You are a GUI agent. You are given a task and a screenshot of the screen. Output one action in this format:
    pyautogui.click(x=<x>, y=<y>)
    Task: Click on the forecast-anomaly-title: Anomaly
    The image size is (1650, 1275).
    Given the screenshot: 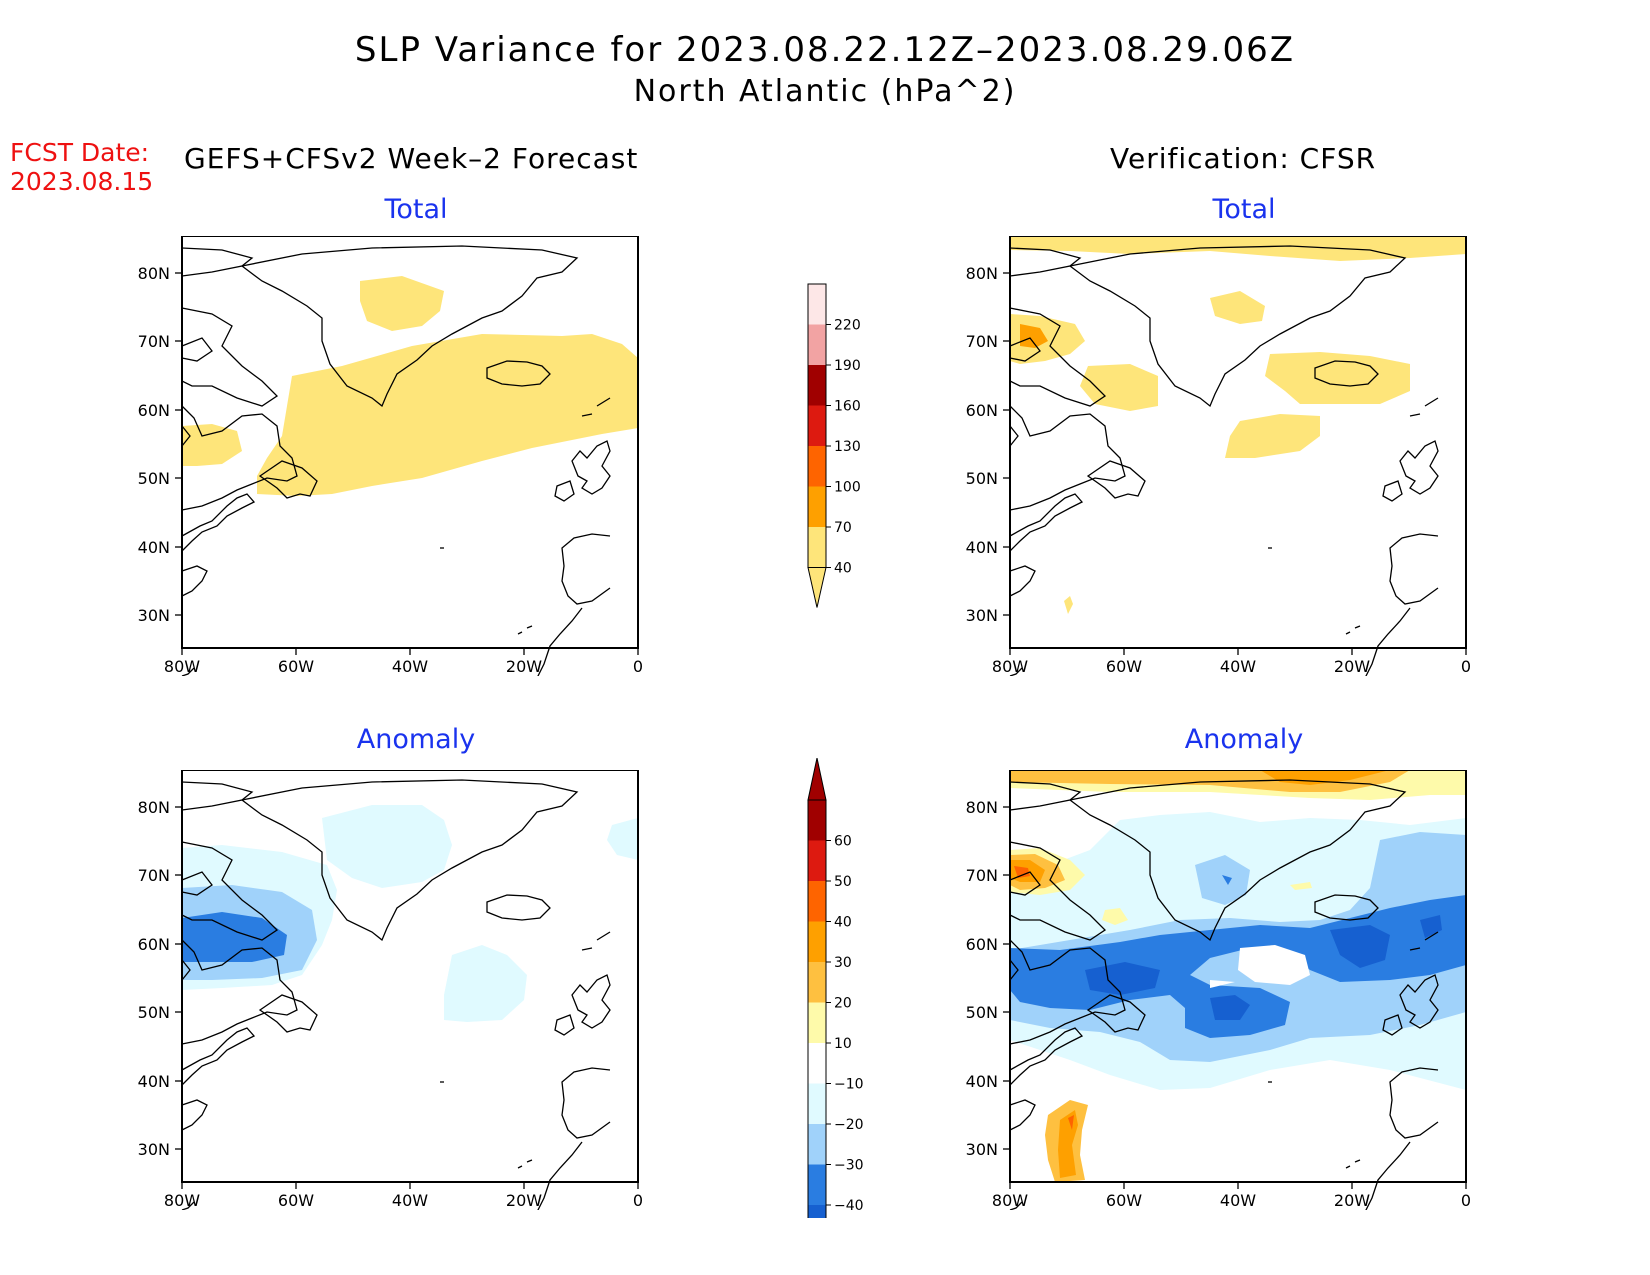 What is the action you would take?
    pyautogui.click(x=416, y=739)
    